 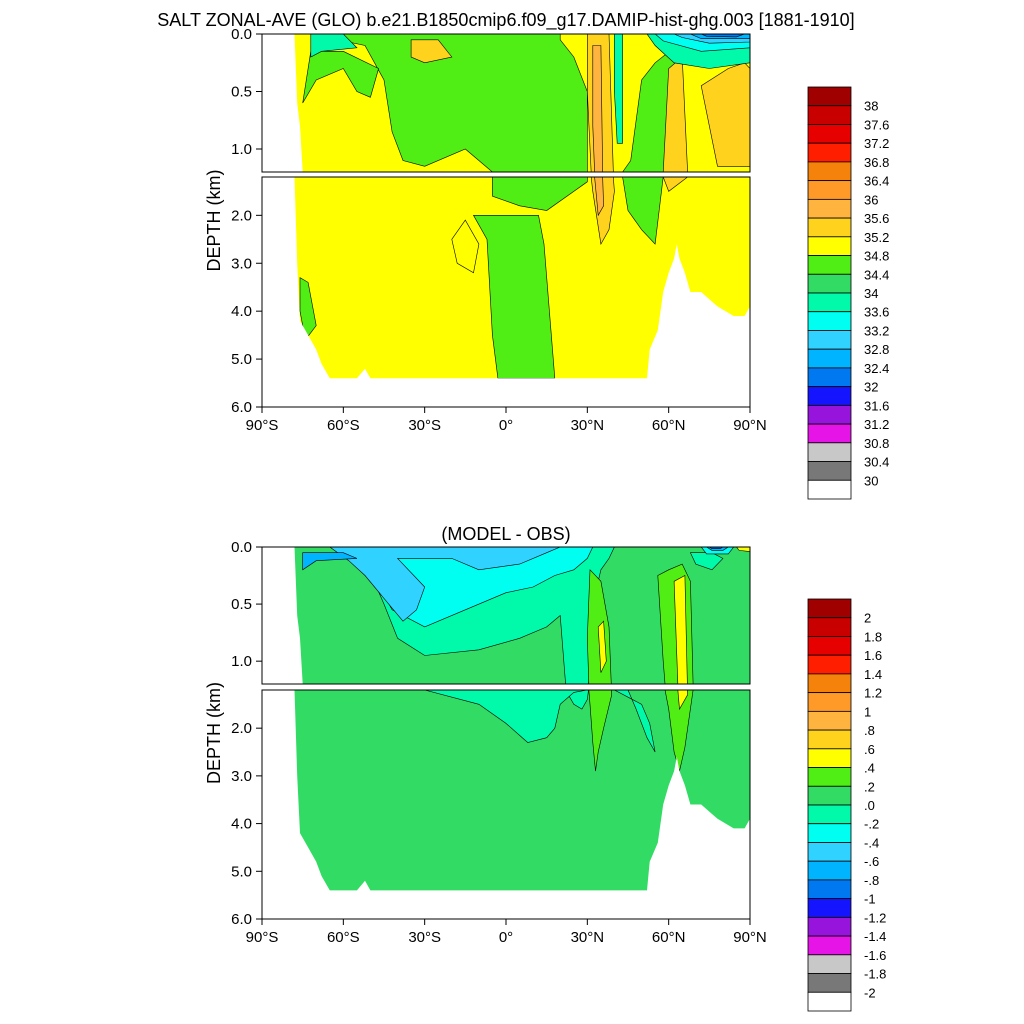 What do you see at coordinates (876, 405) in the screenshot?
I see `colorbar-label: 31.6` at bounding box center [876, 405].